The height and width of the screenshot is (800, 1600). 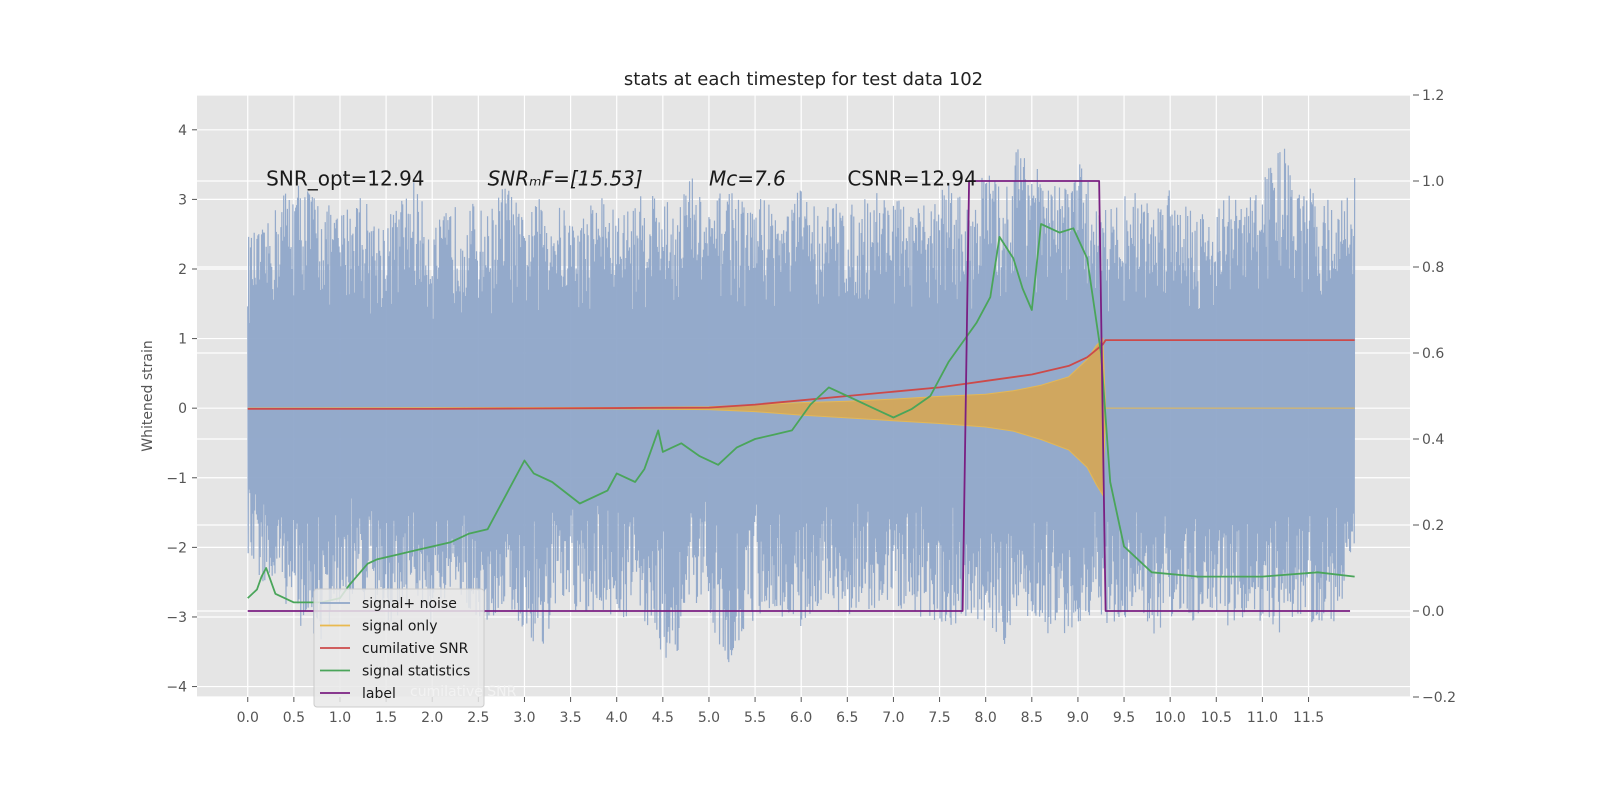 What do you see at coordinates (801, 374) in the screenshot?
I see `cumilative-snr-line` at bounding box center [801, 374].